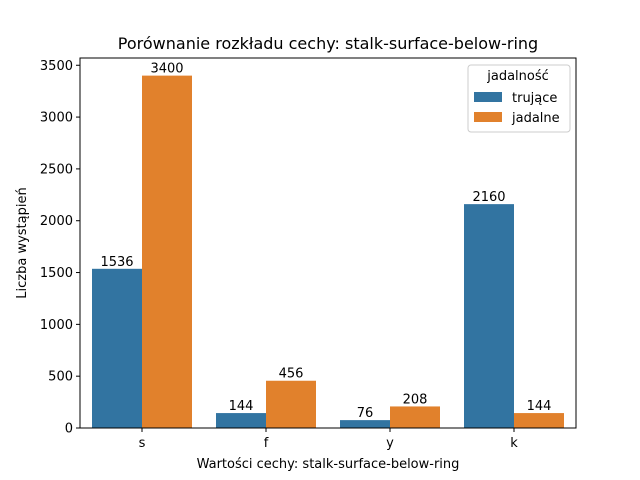 Image resolution: width=640 pixels, height=480 pixels. Describe the element at coordinates (534, 98) in the screenshot. I see `legend-label-trujące: trujące` at that location.